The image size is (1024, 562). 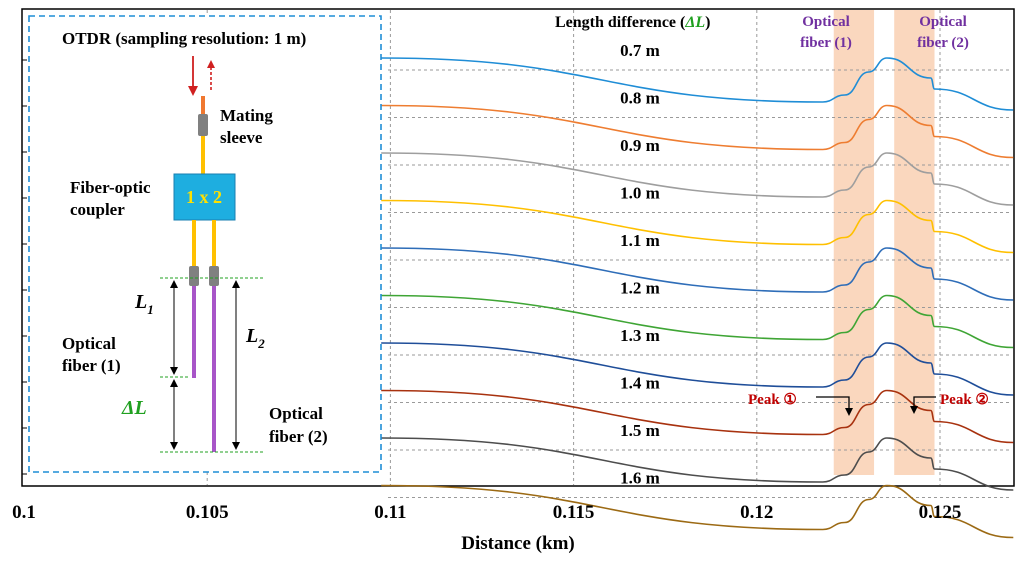 What do you see at coordinates (697, 179) in the screenshot?
I see `trace-0-9-m` at bounding box center [697, 179].